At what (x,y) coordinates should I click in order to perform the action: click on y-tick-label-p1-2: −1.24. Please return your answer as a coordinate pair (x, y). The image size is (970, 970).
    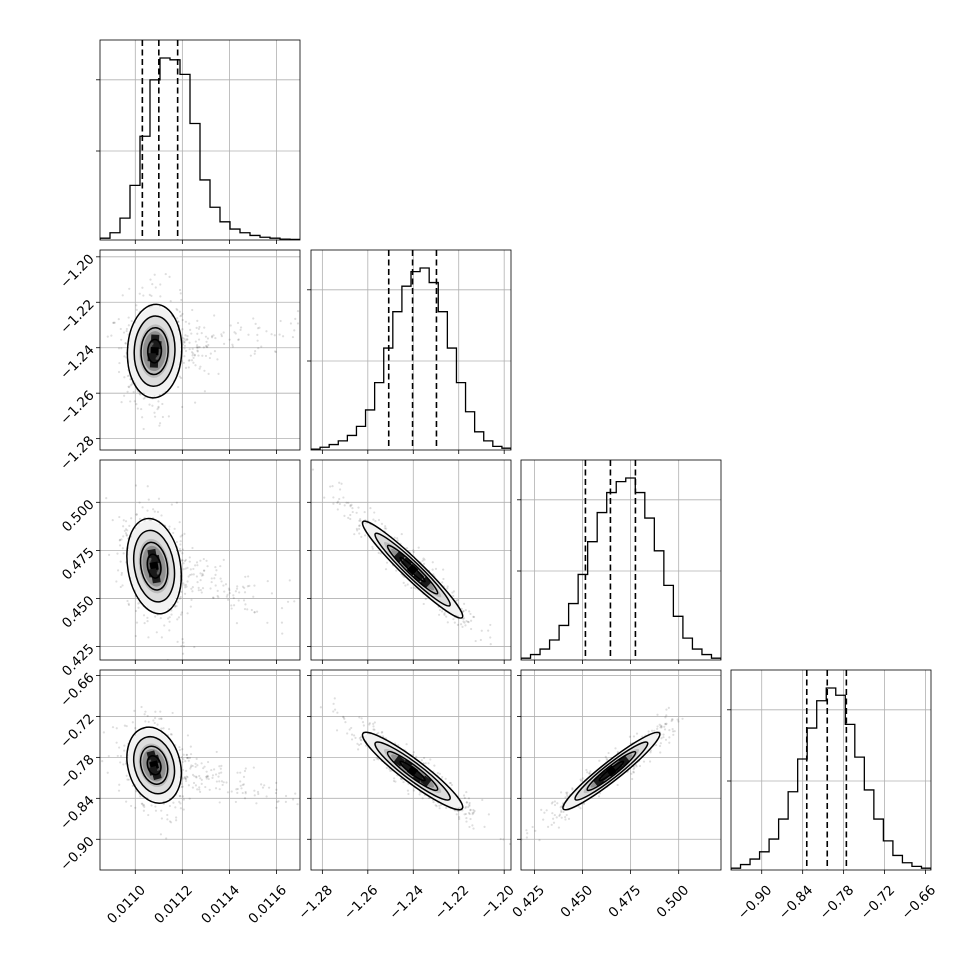
    Looking at the image, I should click on (77, 362).